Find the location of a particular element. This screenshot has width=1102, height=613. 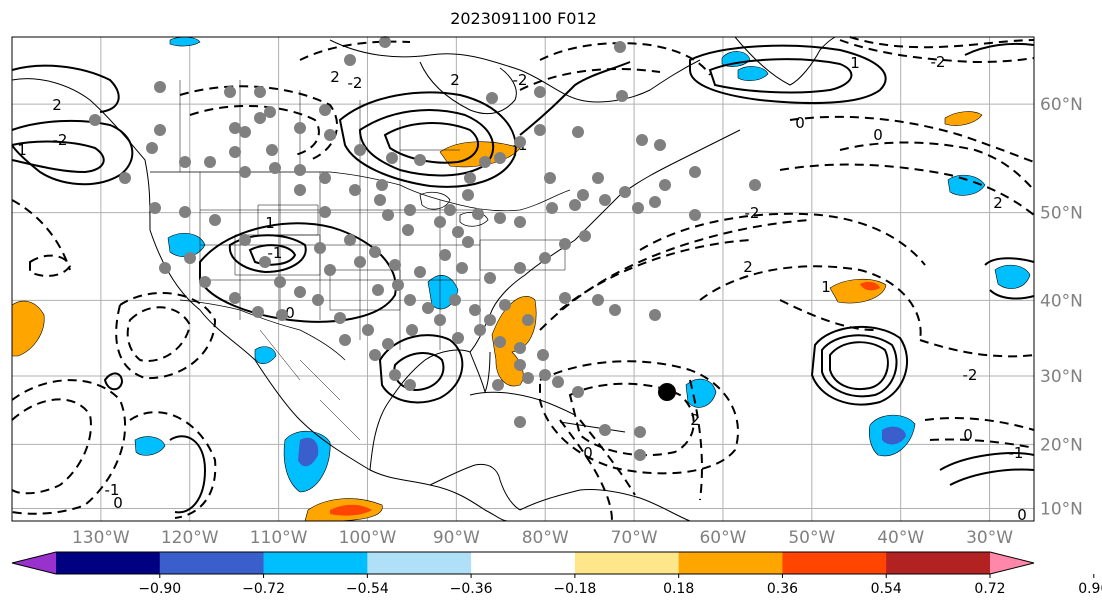

storm-center-marker is located at coordinates (667, 392).